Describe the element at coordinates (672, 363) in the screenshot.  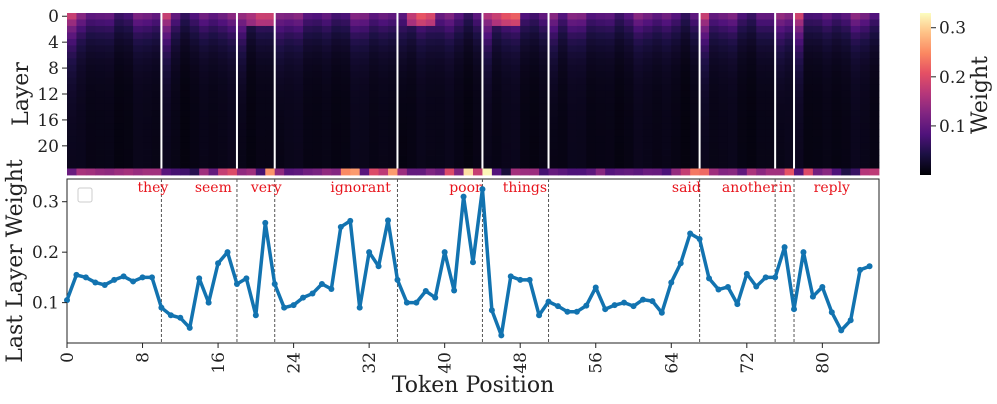
I see `line-x-tick-label: 64` at that location.